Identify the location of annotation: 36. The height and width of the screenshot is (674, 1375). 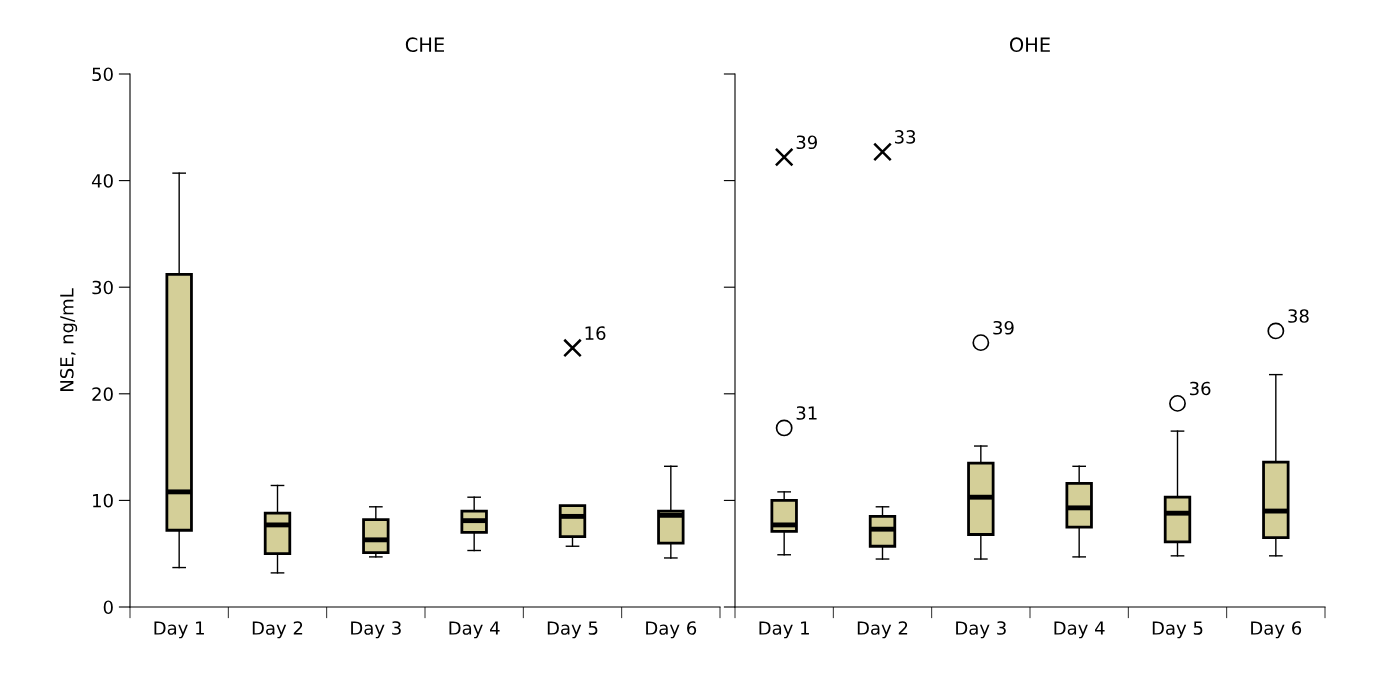
(1200, 388).